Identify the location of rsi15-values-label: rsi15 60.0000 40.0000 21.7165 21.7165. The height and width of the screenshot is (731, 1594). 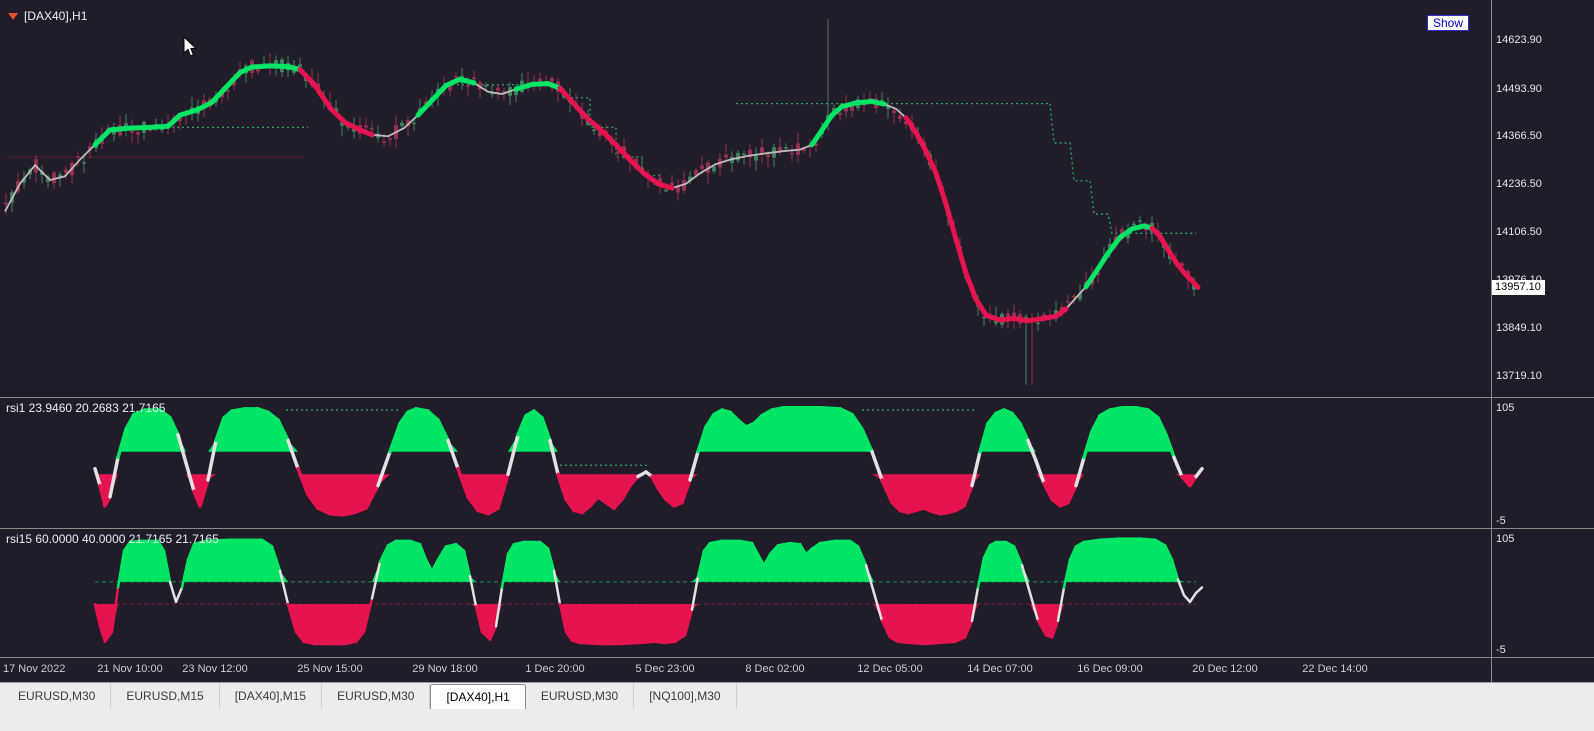
(112, 539).